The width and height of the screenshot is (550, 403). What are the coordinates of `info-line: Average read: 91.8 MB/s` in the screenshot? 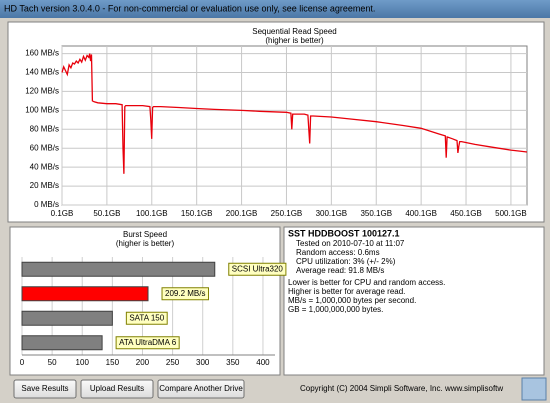 It's located at (340, 270).